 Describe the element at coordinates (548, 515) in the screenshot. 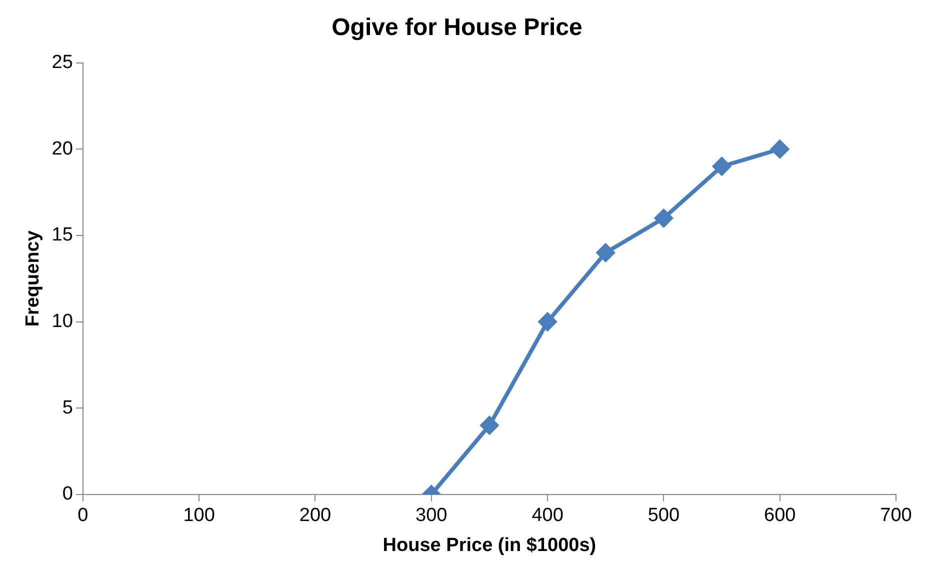

I see `x-tick-label: 400` at that location.